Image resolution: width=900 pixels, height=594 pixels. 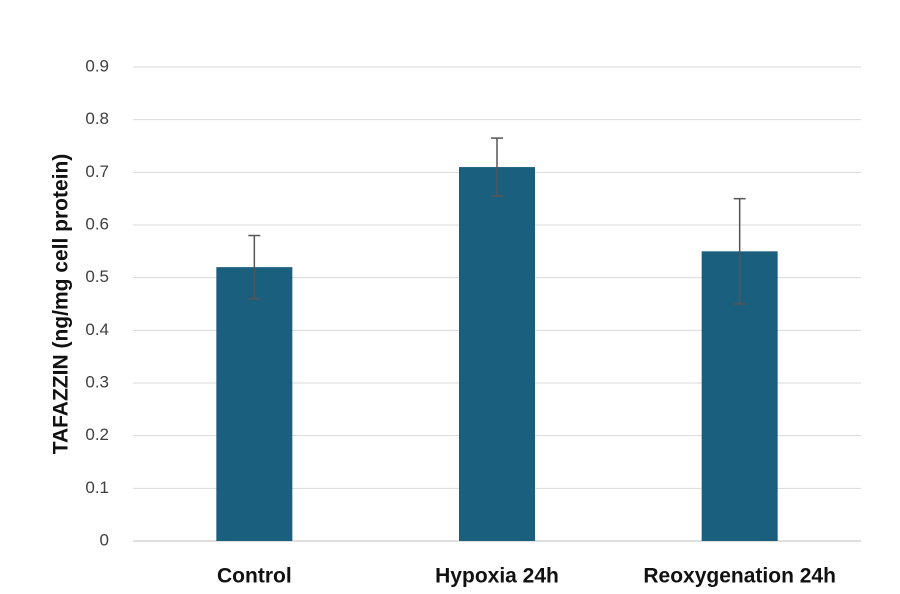 I want to click on y-tick-label: 0.1, so click(x=97, y=487).